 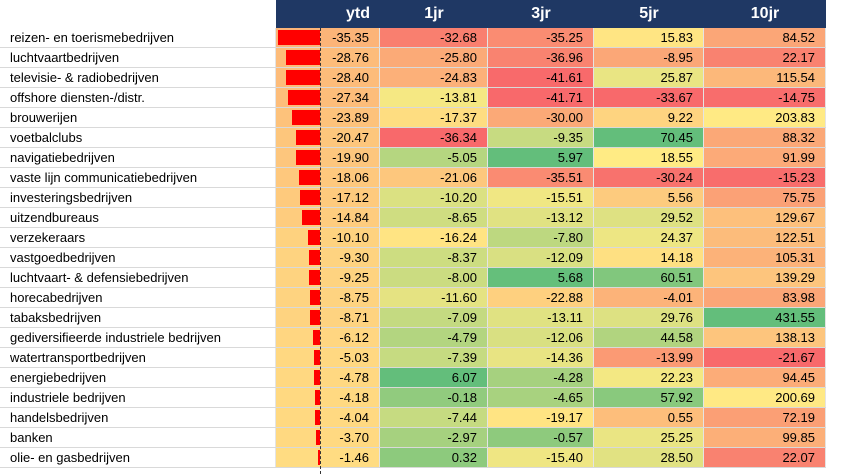 I want to click on value-jr10: -21.67, so click(x=765, y=357).